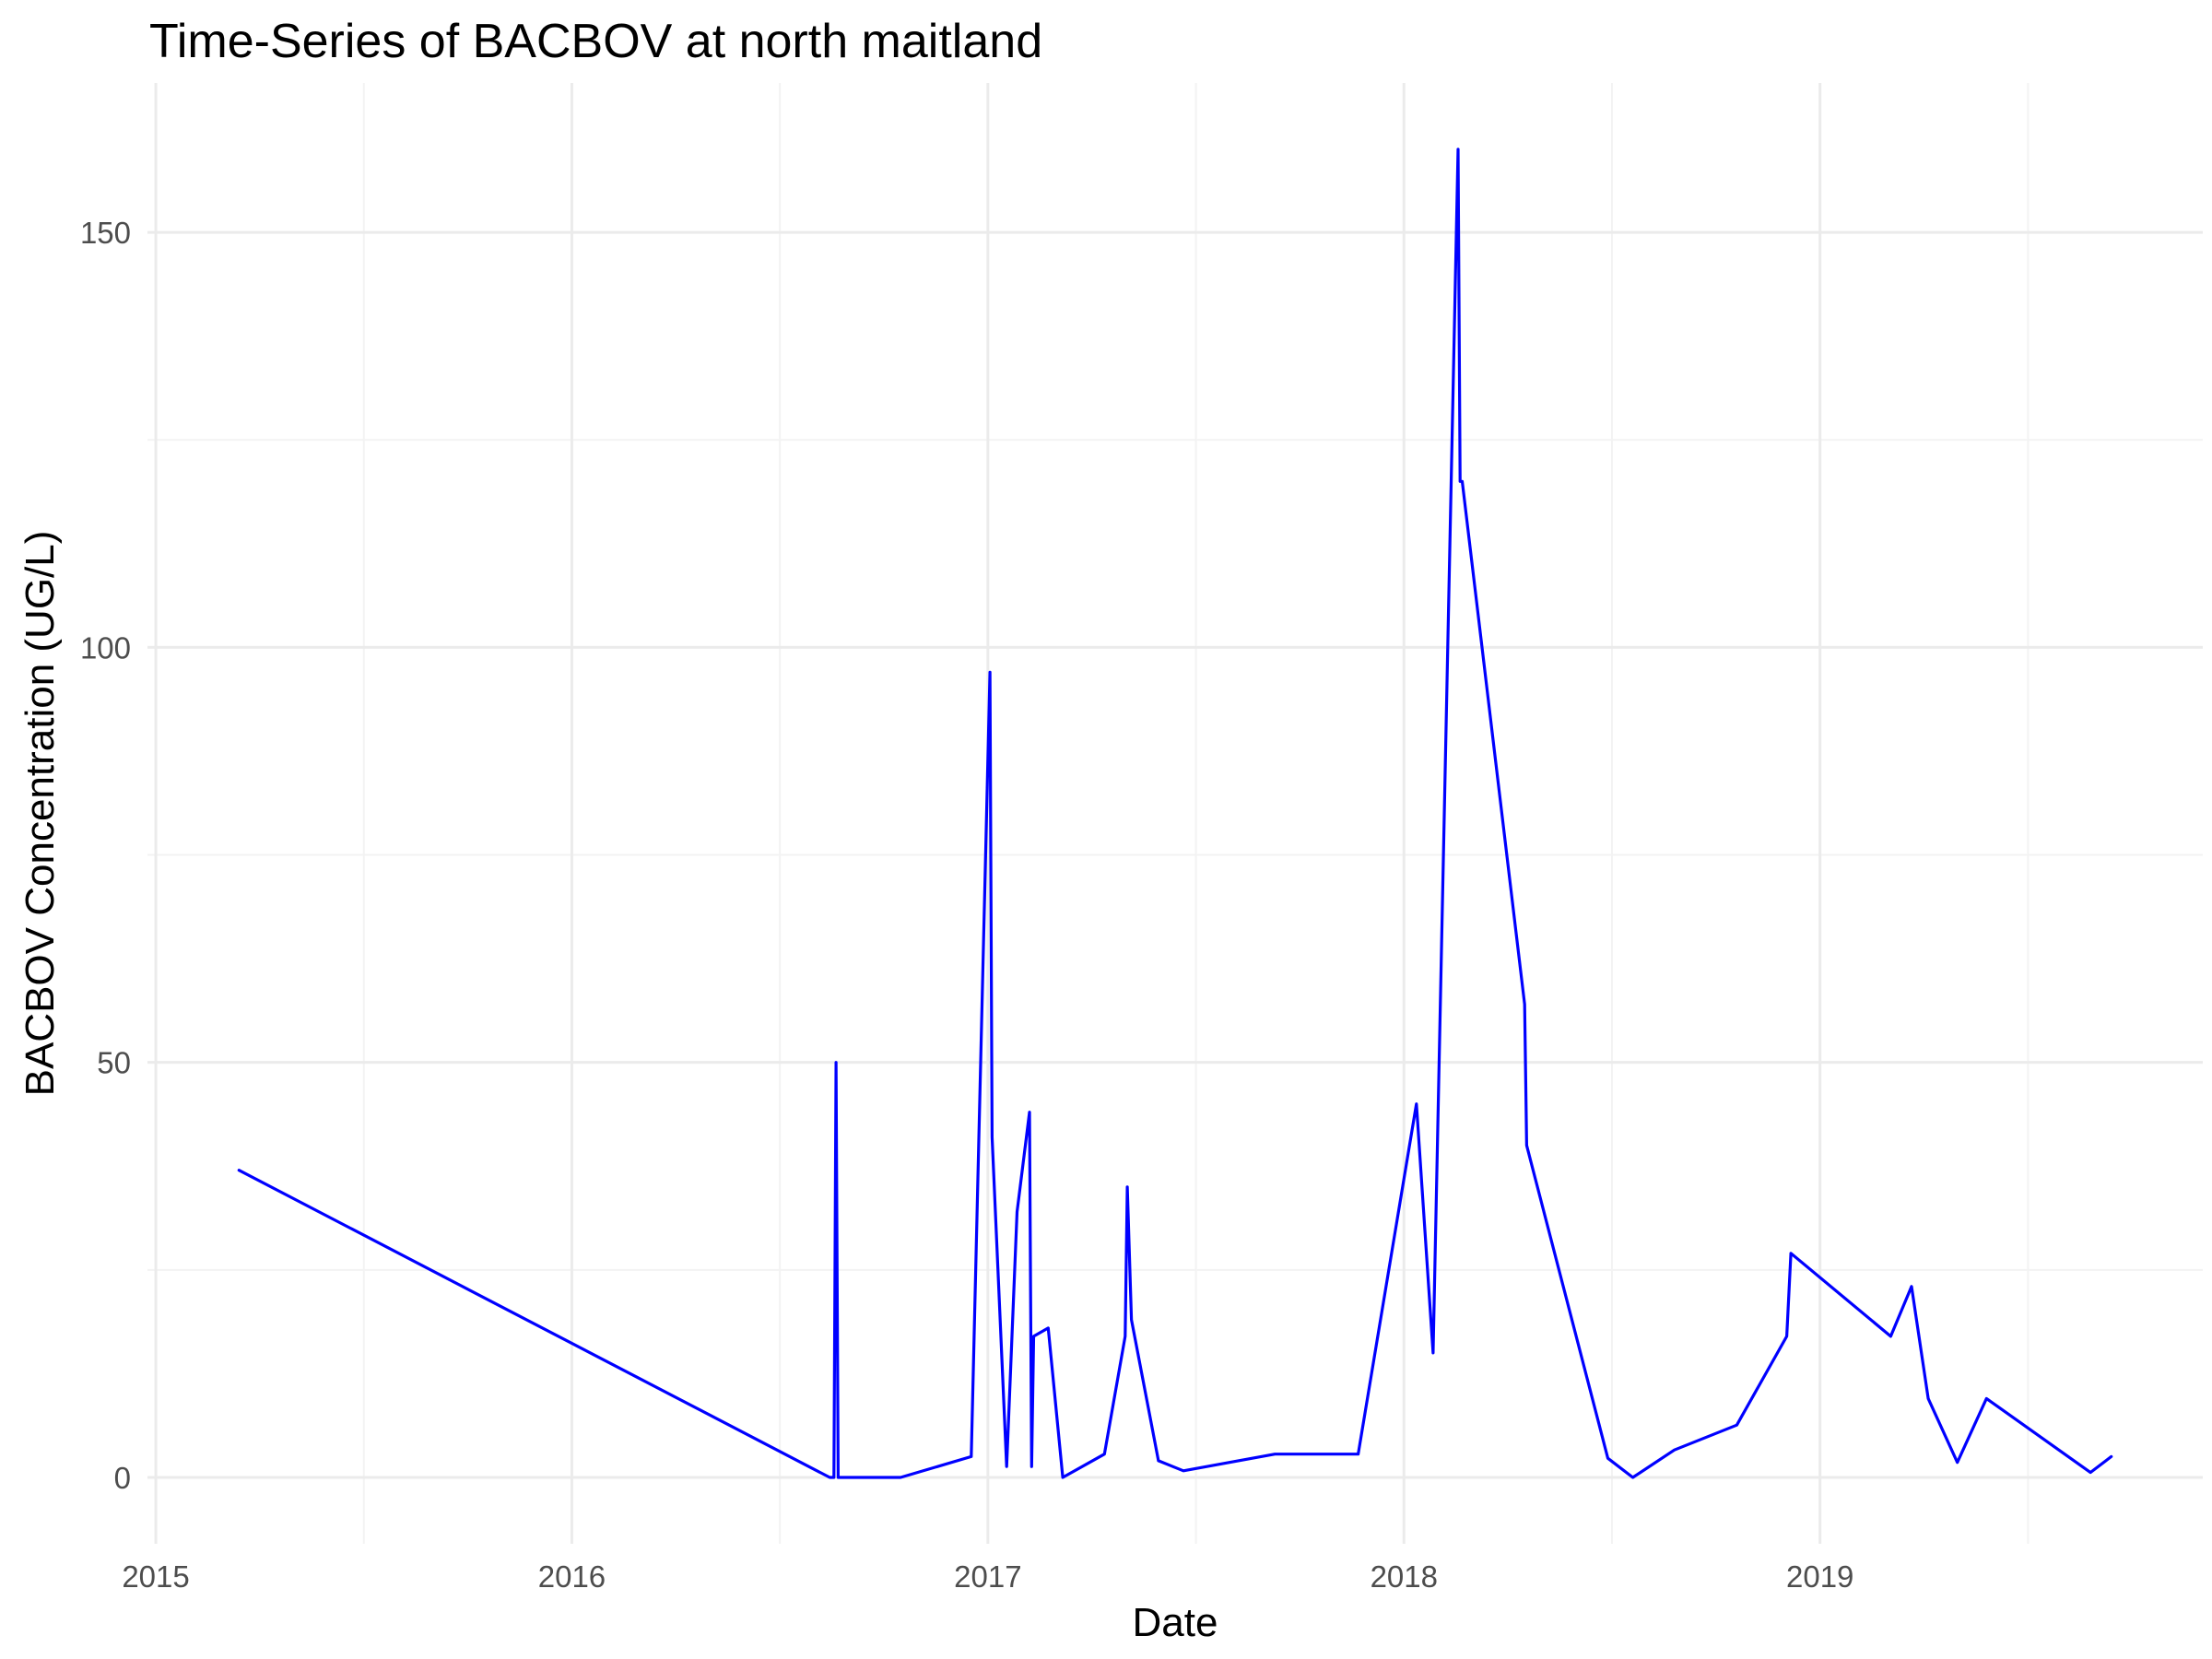 This screenshot has height=1659, width=2212. Describe the element at coordinates (122, 1478) in the screenshot. I see `y-tick-label: 0` at that location.